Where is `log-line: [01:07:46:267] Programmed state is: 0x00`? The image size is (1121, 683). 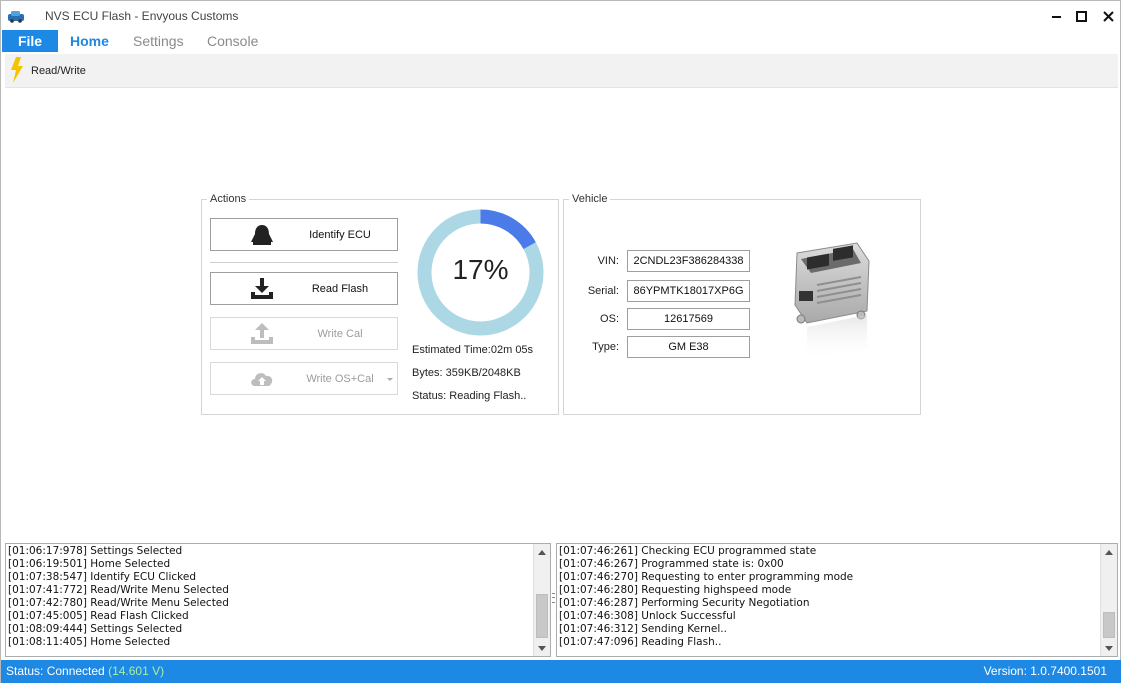 log-line: [01:07:46:267] Programmed state is: 0x00 is located at coordinates (671, 564).